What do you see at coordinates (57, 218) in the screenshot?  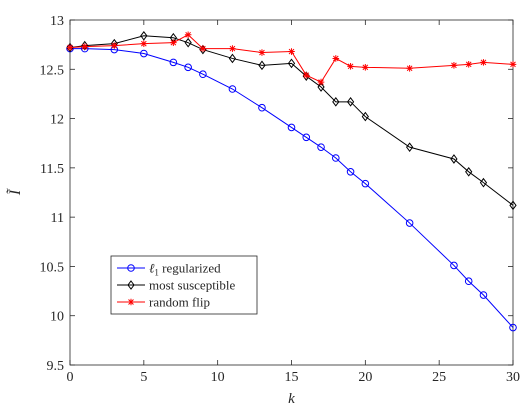 I see `y-tick-label: 11` at bounding box center [57, 218].